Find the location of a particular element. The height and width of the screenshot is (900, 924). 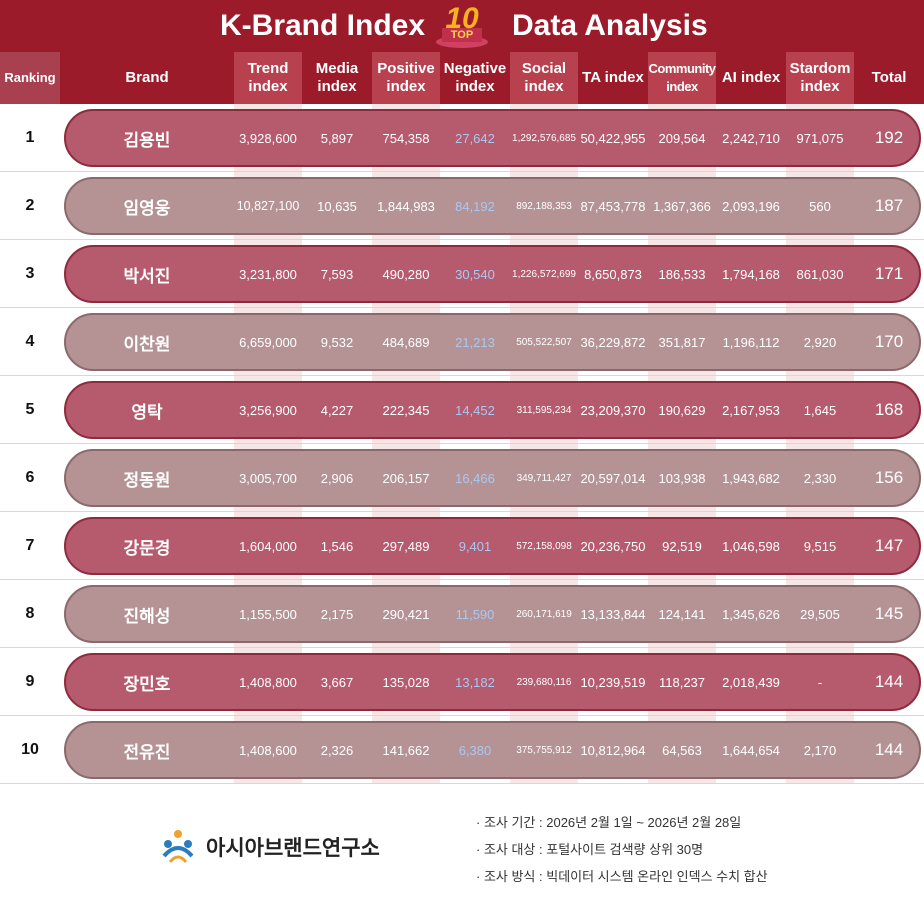

index-value: 4,227 is located at coordinates (337, 410).